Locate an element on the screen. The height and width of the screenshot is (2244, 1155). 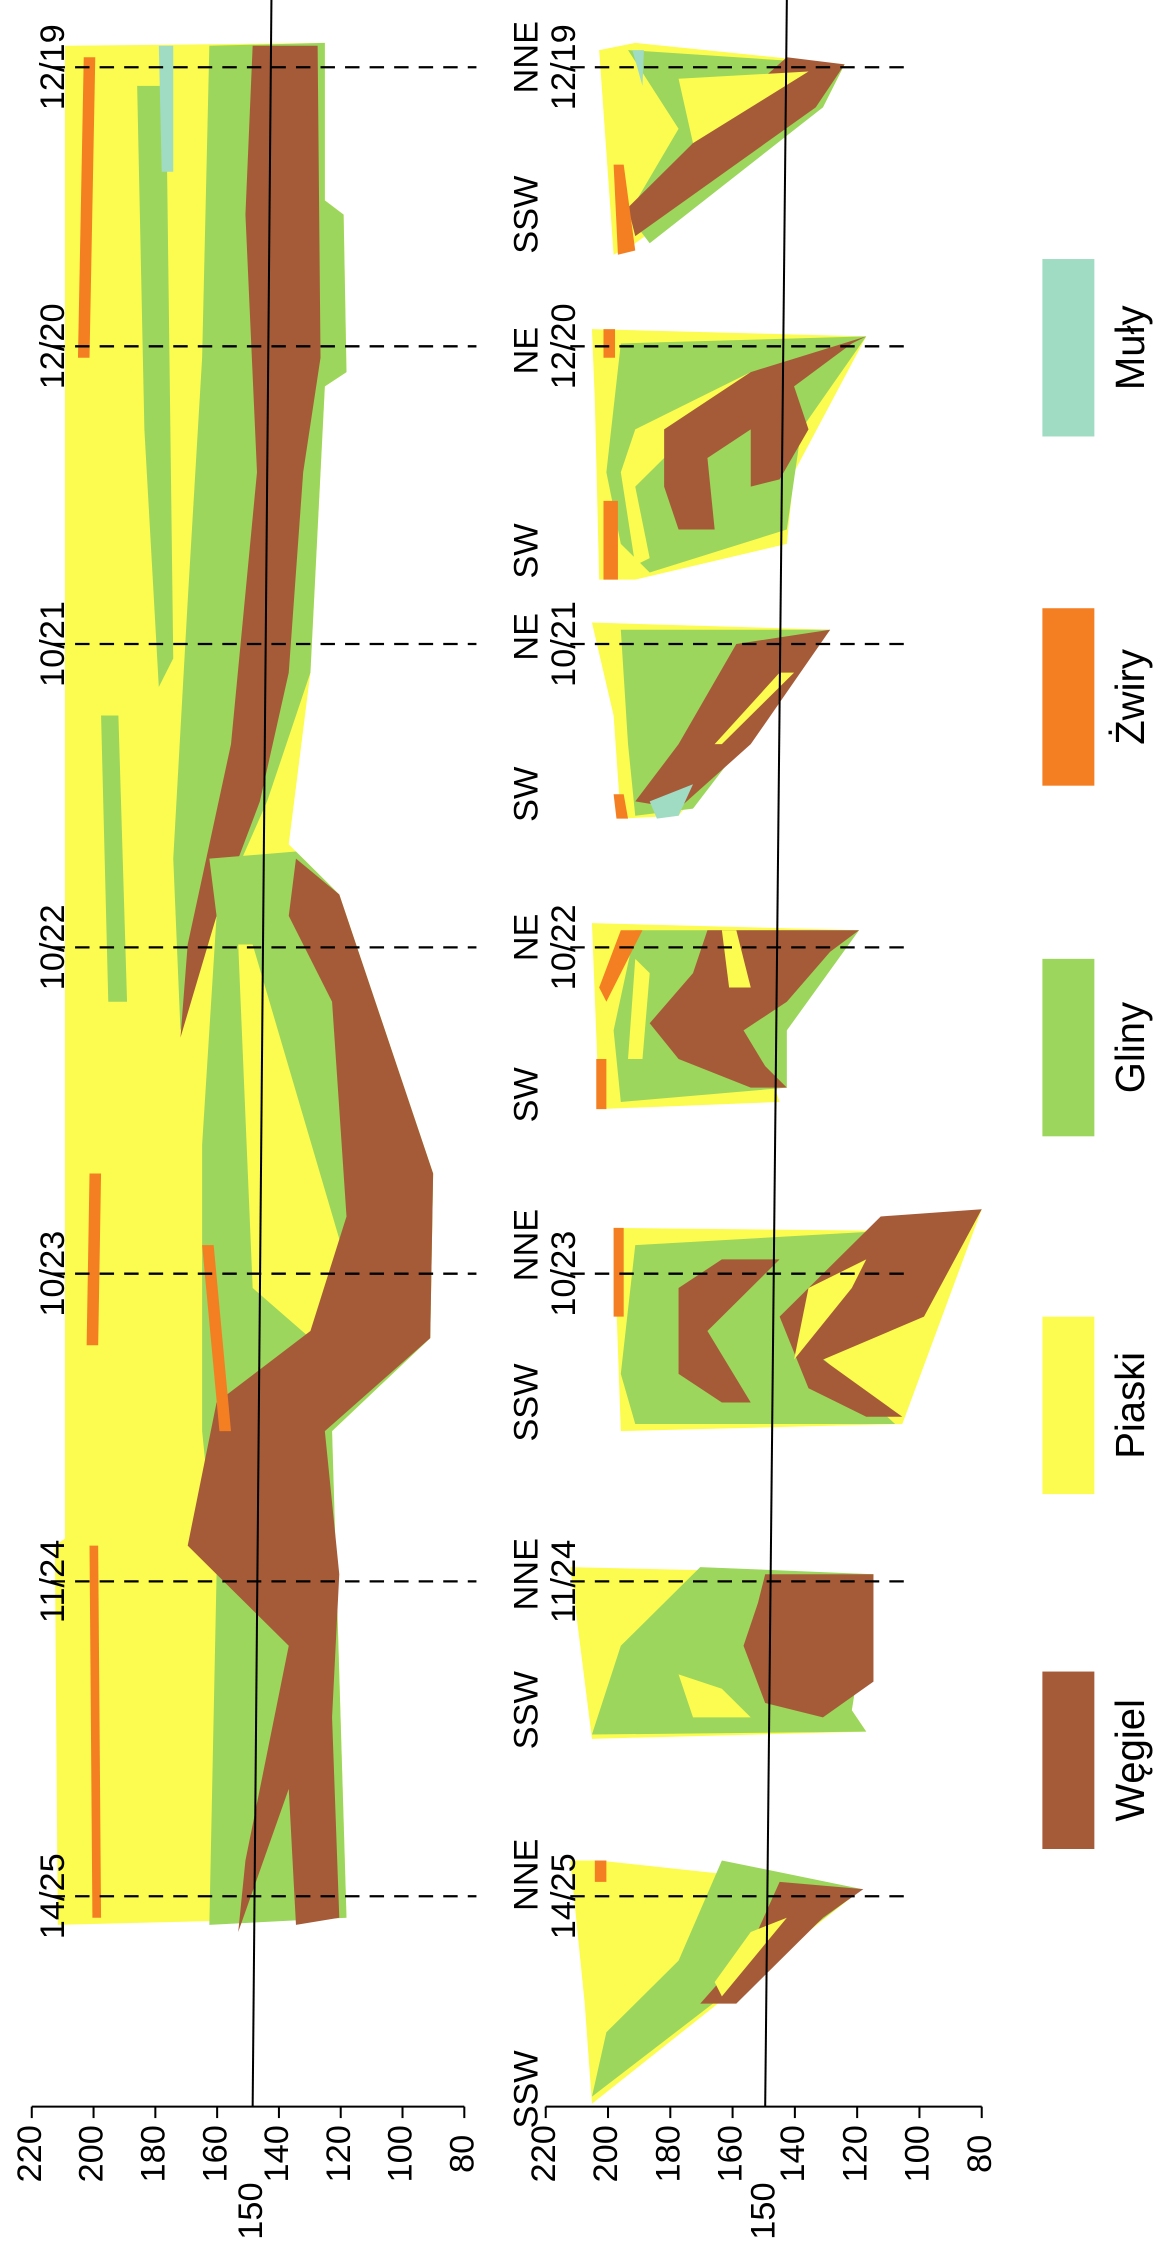
legend-label: Muły is located at coordinates (1130, 347).